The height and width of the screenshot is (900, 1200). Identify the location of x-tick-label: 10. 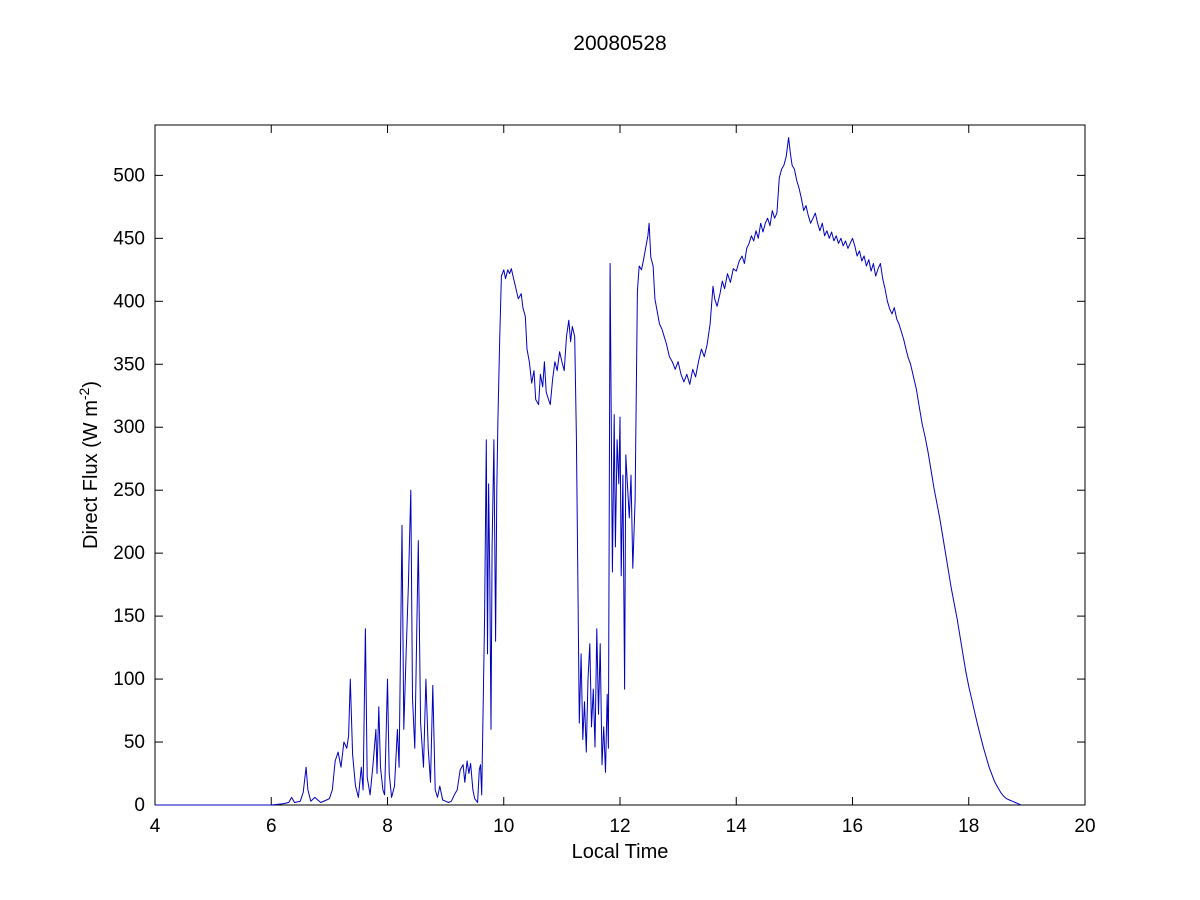
(503, 826).